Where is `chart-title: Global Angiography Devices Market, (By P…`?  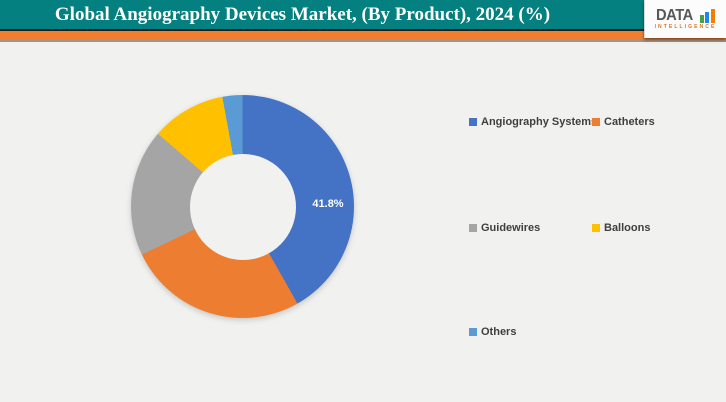 chart-title: Global Angiography Devices Market, (By P… is located at coordinates (302, 14).